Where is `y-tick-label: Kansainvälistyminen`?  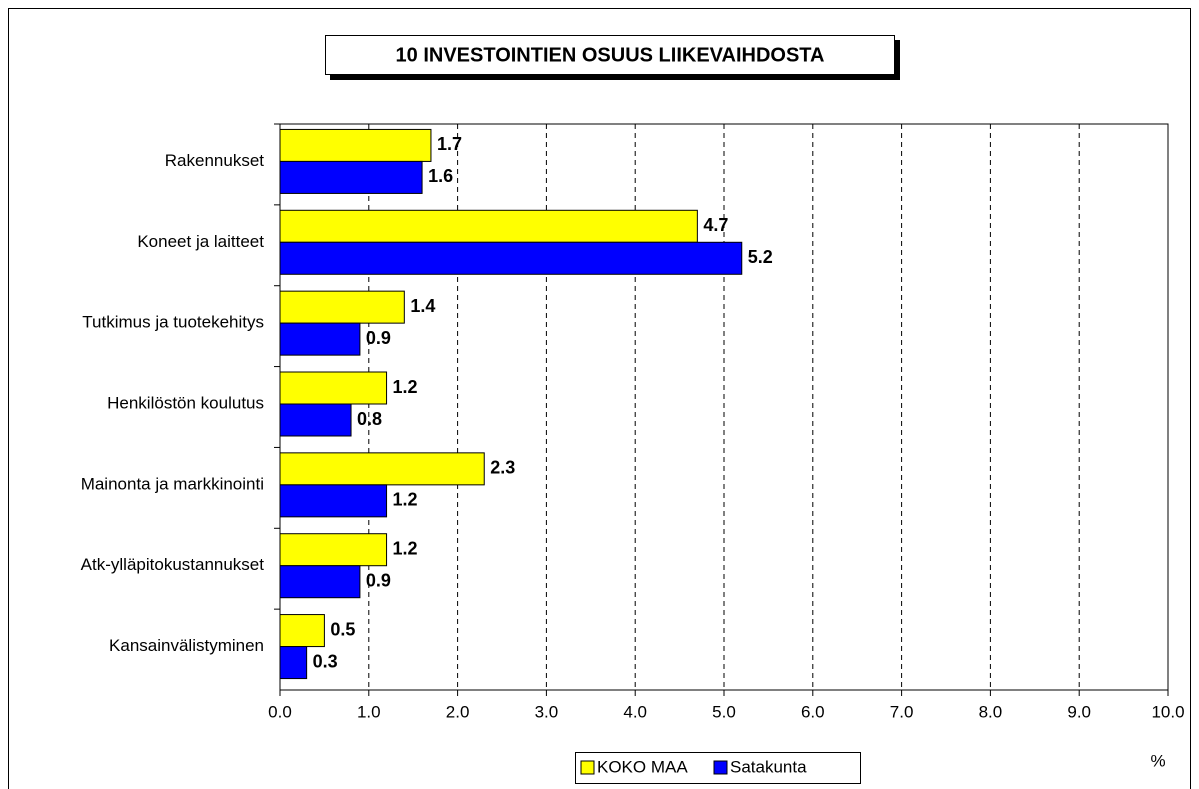 y-tick-label: Kansainvälistyminen is located at coordinates (186, 645).